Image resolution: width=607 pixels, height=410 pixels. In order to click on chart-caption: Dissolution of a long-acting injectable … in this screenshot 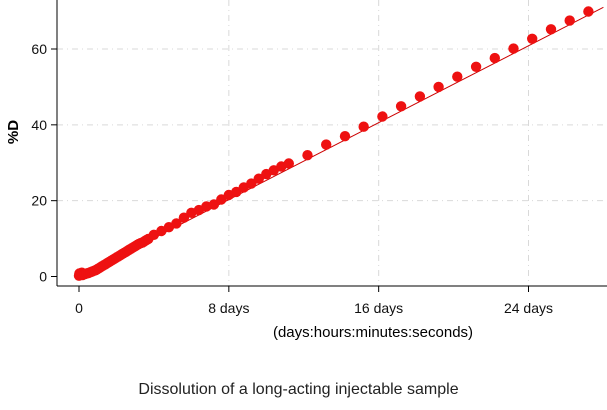, I will do `click(298, 389)`.